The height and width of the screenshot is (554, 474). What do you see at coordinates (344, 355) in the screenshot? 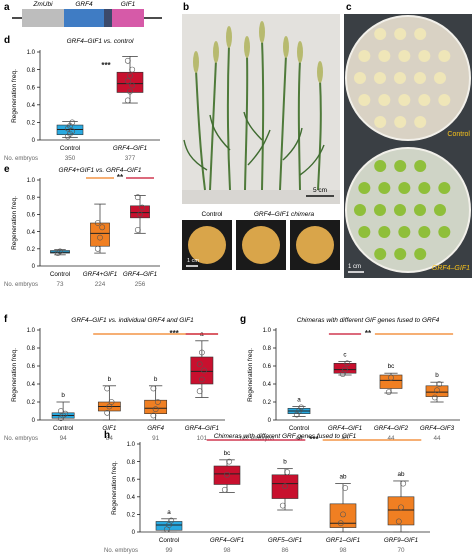
I see `significance-letter: c` at bounding box center [344, 355].